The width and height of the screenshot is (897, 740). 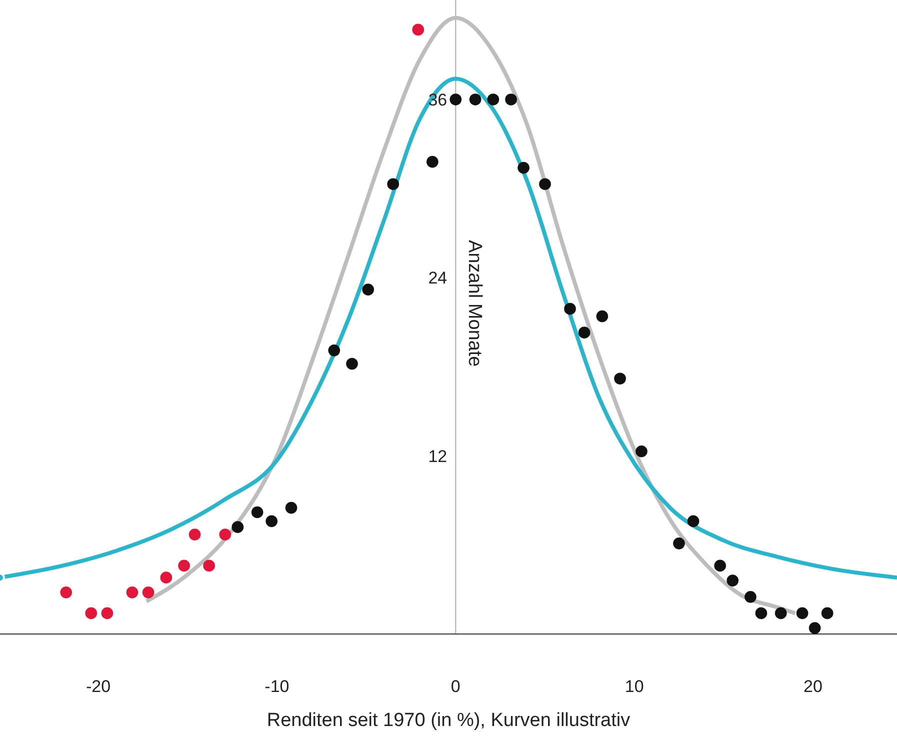 What do you see at coordinates (474, 303) in the screenshot?
I see `y-axis-title: Anzahl Monate` at bounding box center [474, 303].